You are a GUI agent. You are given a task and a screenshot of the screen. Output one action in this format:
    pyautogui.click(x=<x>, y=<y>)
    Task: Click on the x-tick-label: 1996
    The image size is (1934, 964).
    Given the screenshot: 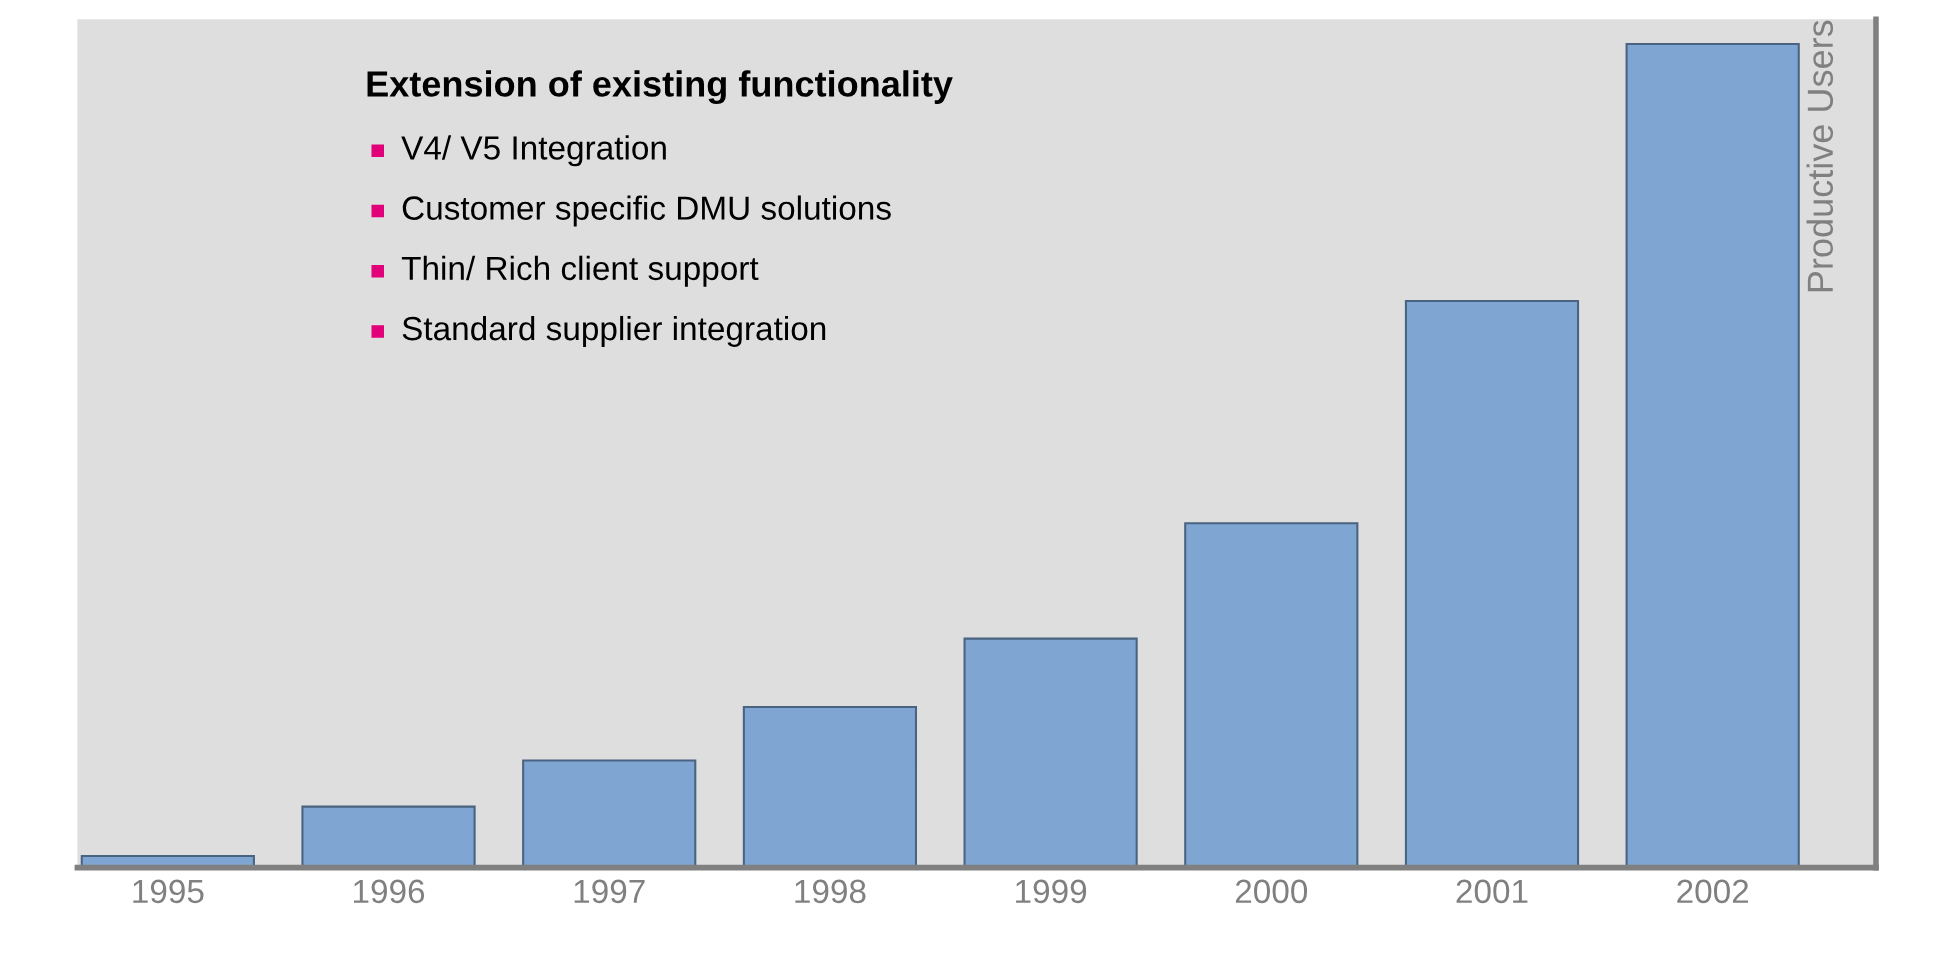 What is the action you would take?
    pyautogui.click(x=389, y=891)
    